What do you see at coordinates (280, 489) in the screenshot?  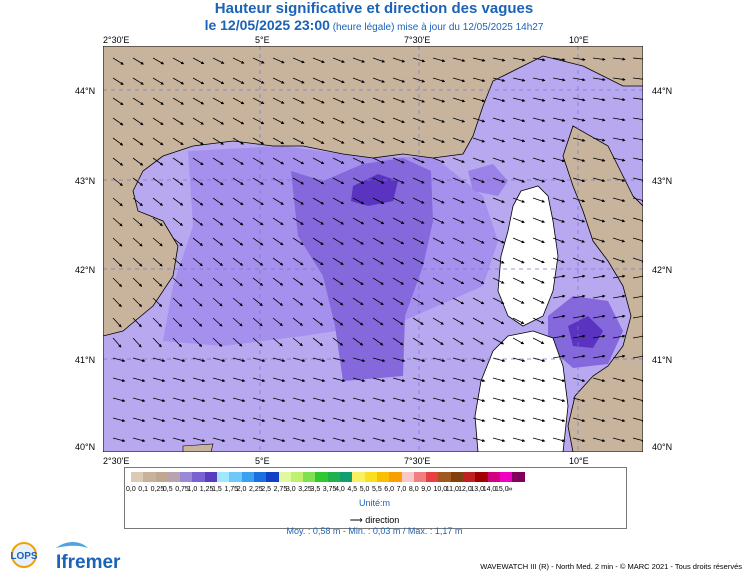 I see `colorbar-label: 2,75` at bounding box center [280, 489].